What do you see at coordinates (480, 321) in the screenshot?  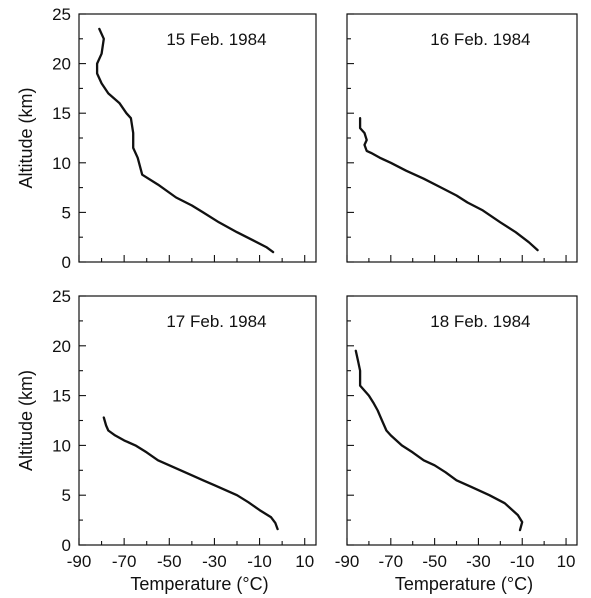 I see `panel-title: 18 Feb. 1984` at bounding box center [480, 321].